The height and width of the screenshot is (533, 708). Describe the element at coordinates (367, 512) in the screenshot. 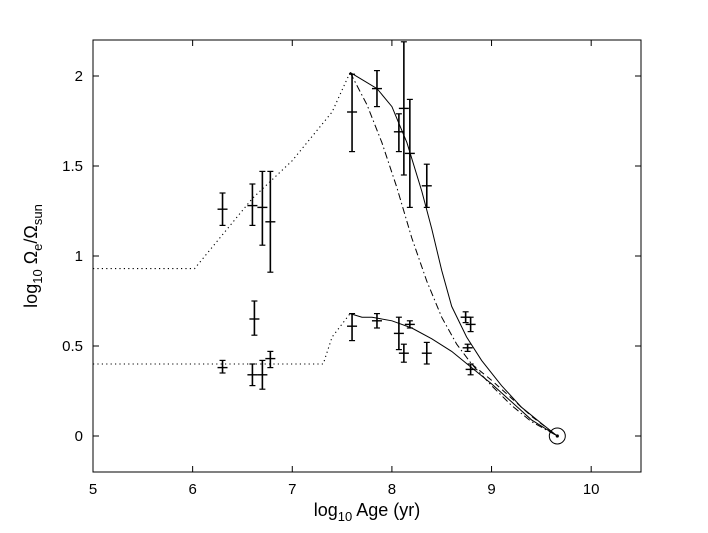

I see `x-axis-label: log10 Age (yr)` at that location.